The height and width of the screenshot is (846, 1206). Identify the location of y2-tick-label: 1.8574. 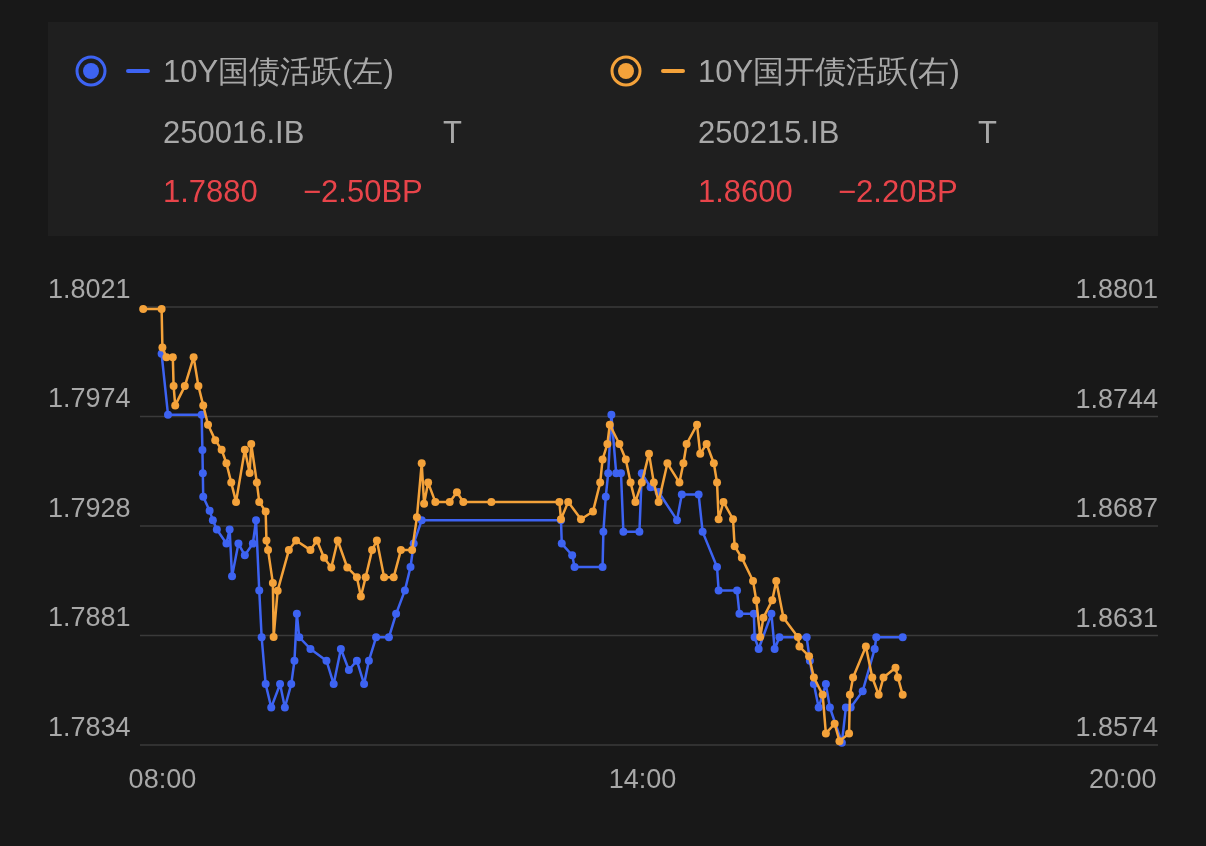
(1116, 727).